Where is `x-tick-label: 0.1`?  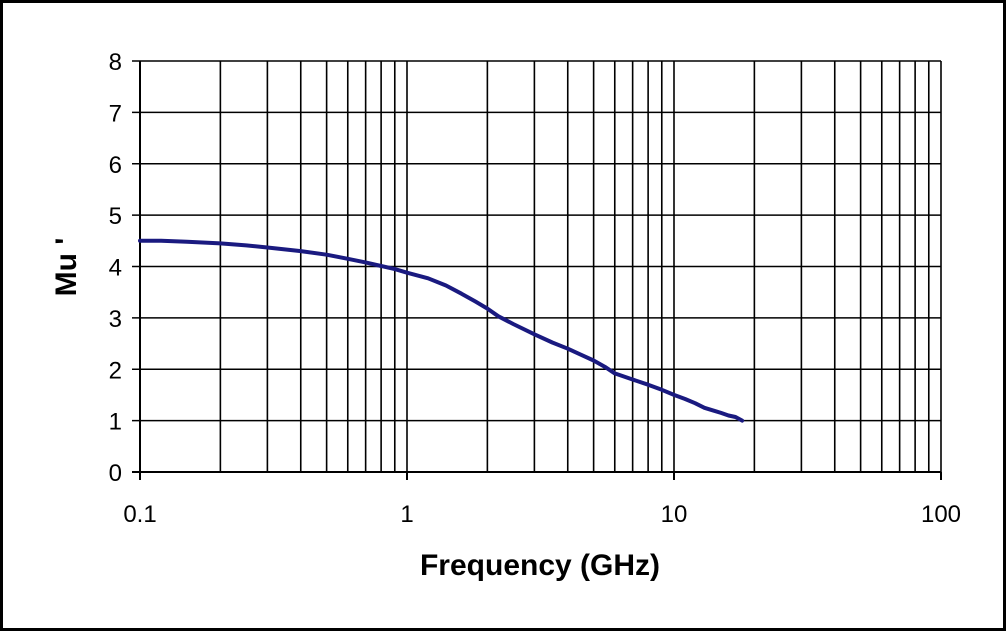
x-tick-label: 0.1 is located at coordinates (139, 514).